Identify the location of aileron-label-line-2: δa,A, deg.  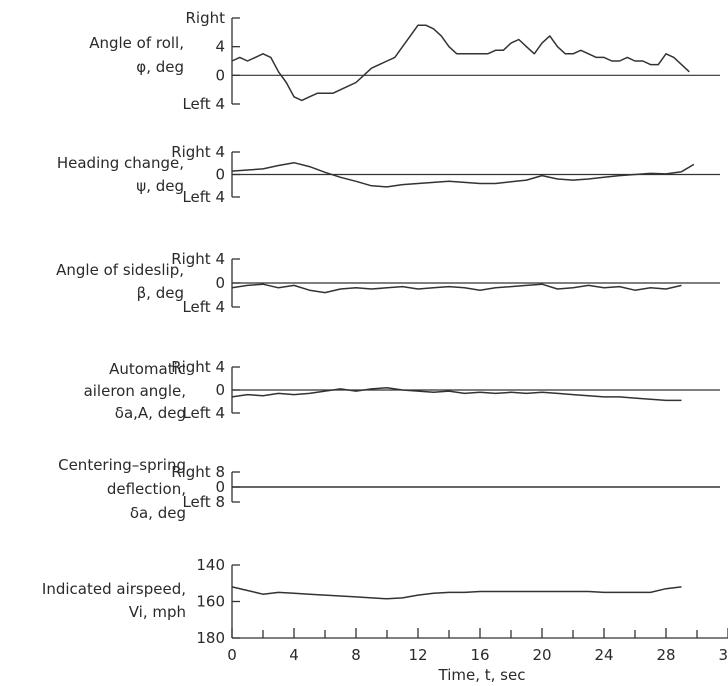
(150, 413).